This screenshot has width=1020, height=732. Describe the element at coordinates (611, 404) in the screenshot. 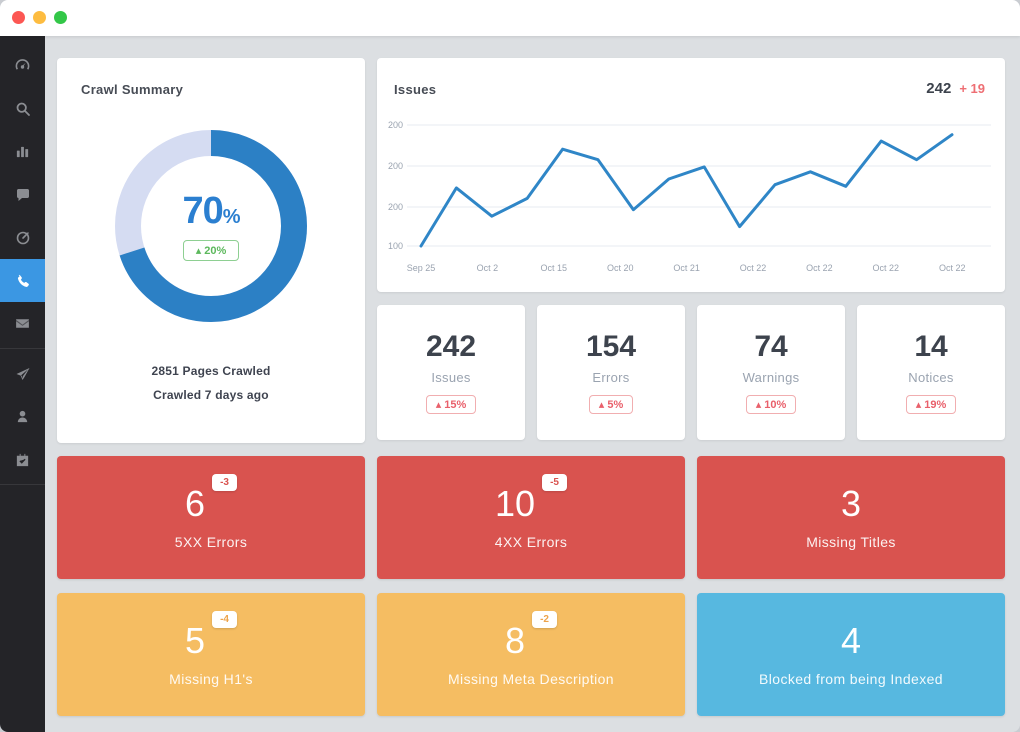

I see `stat-change-badge: ▴ 5%` at that location.